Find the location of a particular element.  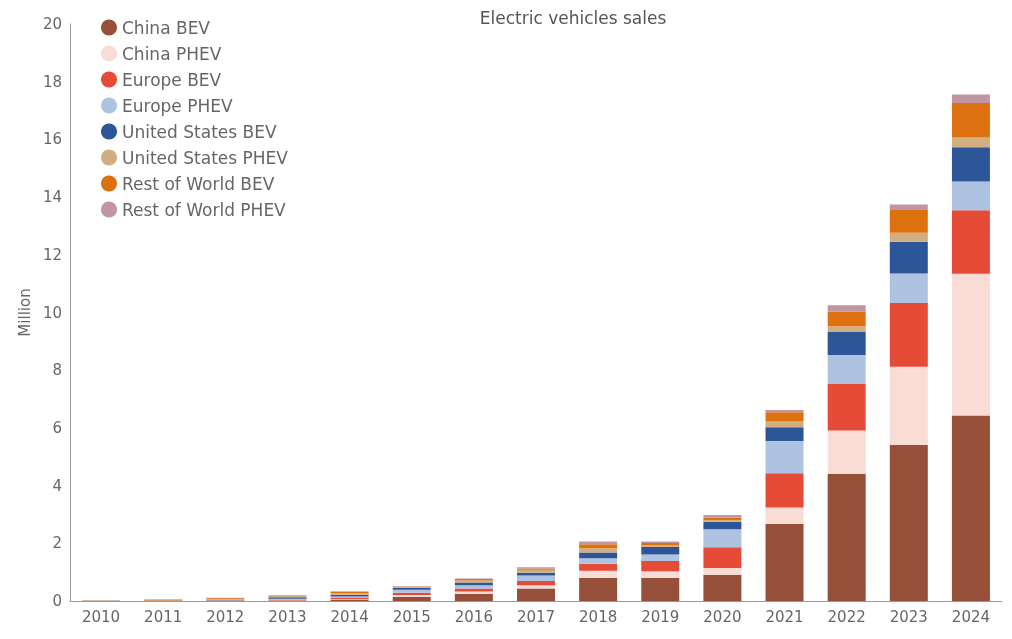

x-tick-label: 2021 is located at coordinates (784, 616).